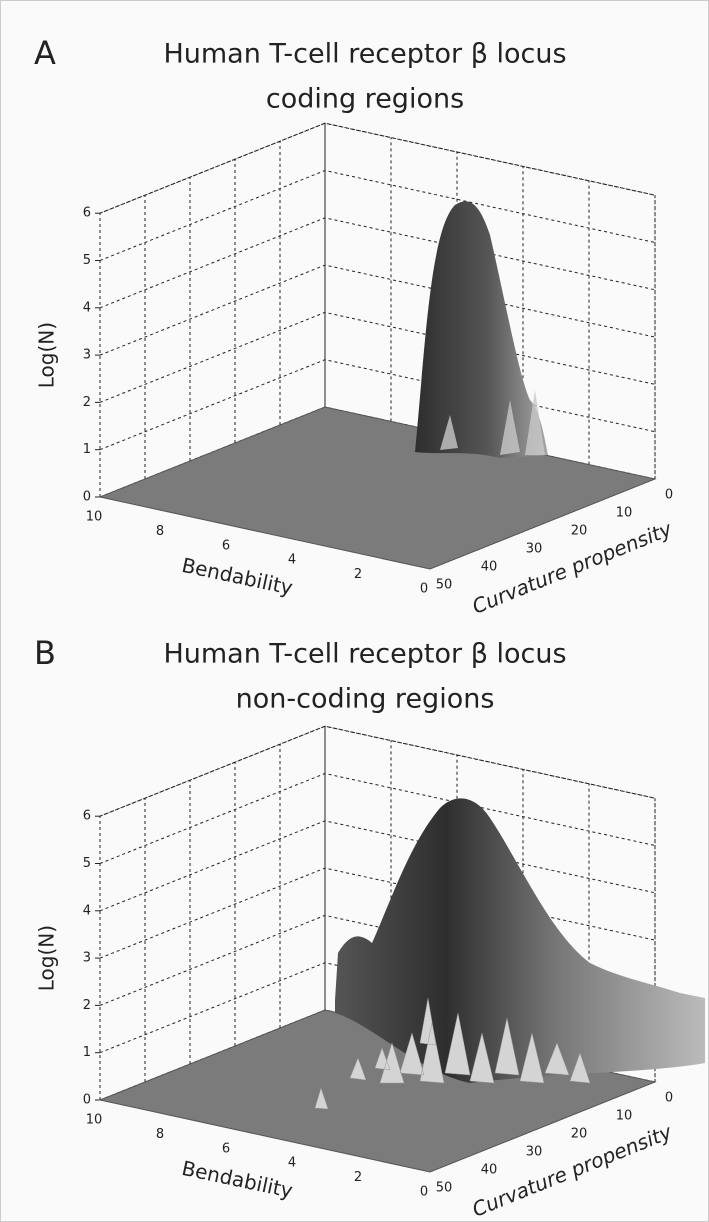 This screenshot has height=1222, width=709. I want to click on panel-label: B, so click(45, 653).